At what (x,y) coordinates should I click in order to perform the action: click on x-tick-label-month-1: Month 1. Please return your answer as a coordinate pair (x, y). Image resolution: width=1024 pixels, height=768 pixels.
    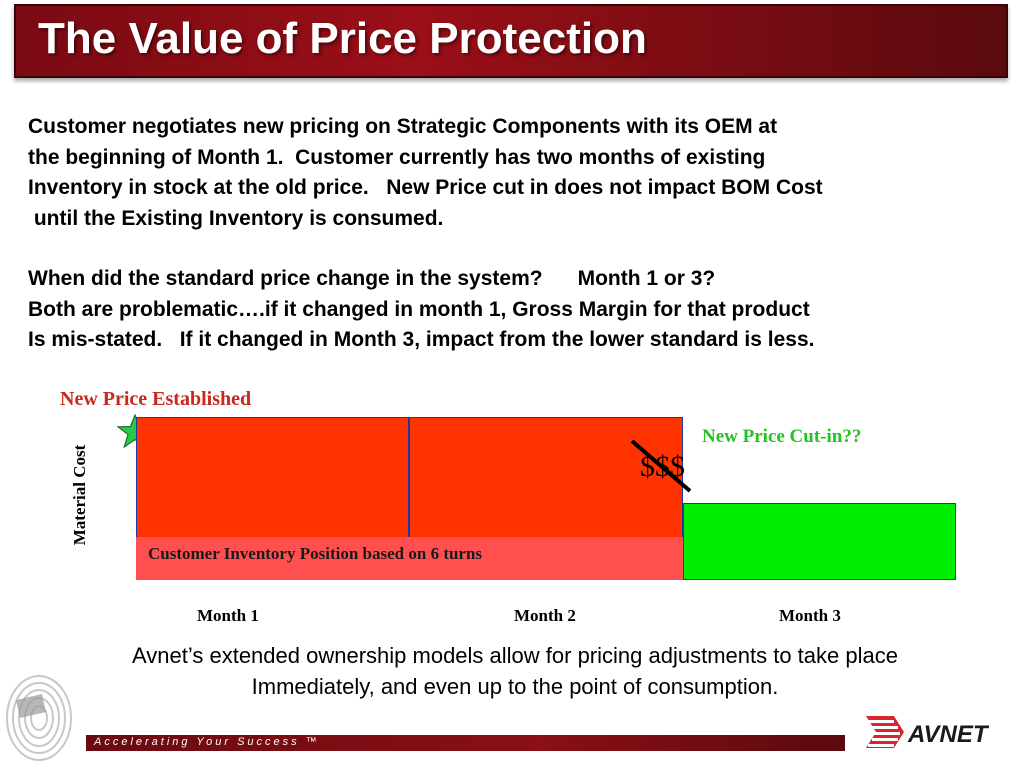
    Looking at the image, I should click on (228, 615).